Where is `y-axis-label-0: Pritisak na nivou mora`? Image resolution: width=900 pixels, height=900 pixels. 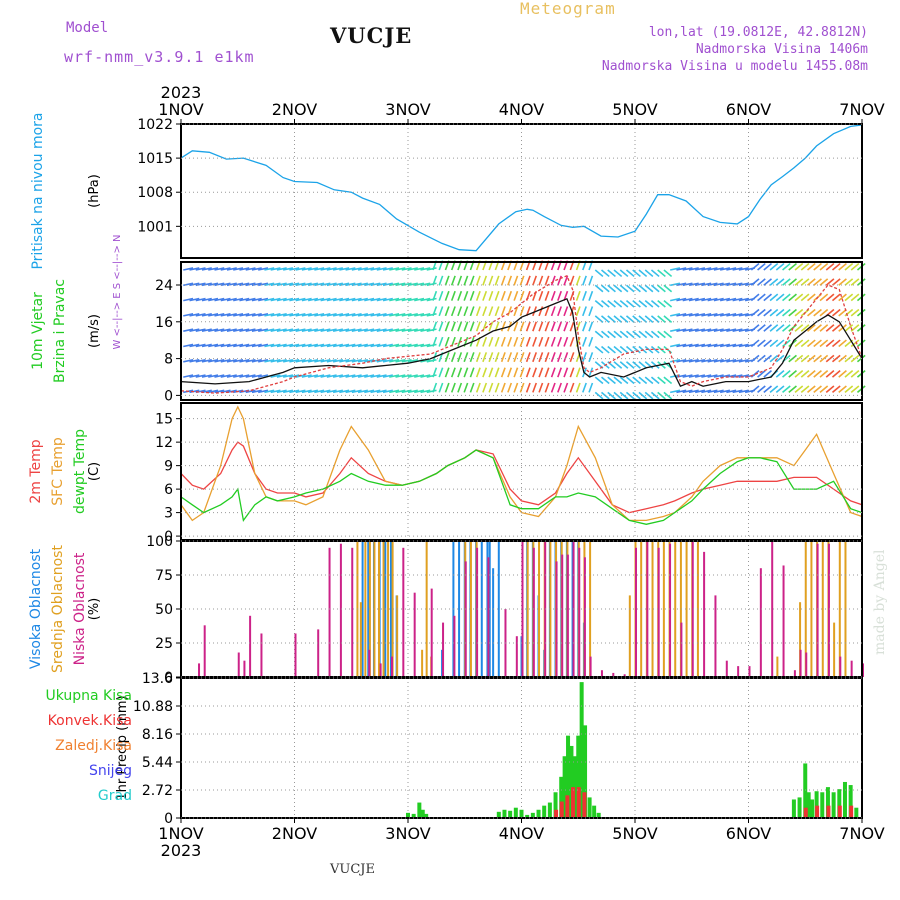 y-axis-label-0: Pritisak na nivou mora is located at coordinates (38, 190).